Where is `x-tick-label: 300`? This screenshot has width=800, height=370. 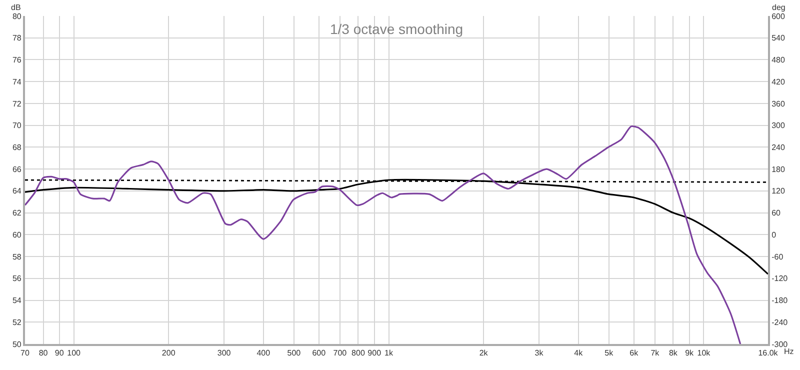
x-tick-label: 300 is located at coordinates (224, 353).